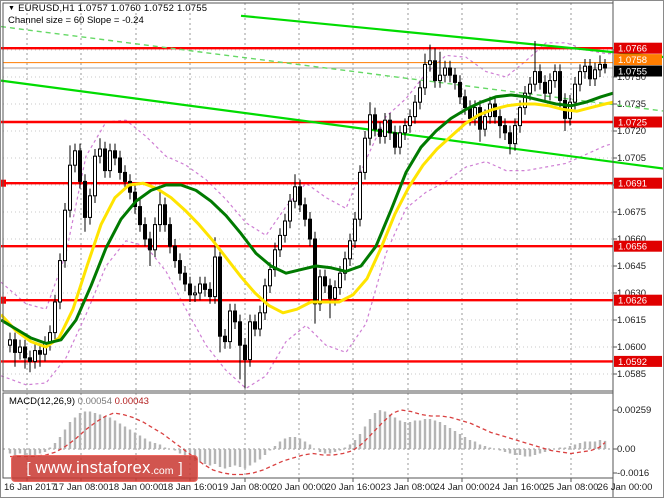 Image resolution: width=664 pixels, height=498 pixels. I want to click on svg-text: 1.0720, so click(631, 131).